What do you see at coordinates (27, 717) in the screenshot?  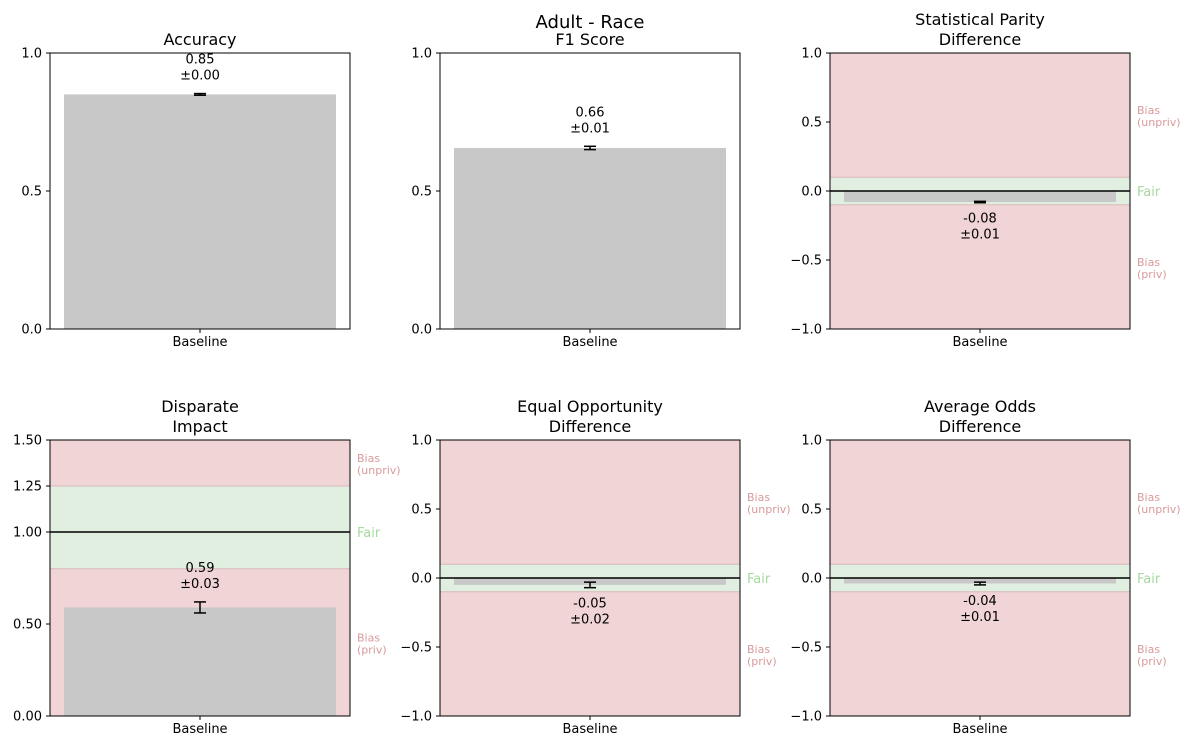 I see `y-tick-label: 0.00` at bounding box center [27, 717].